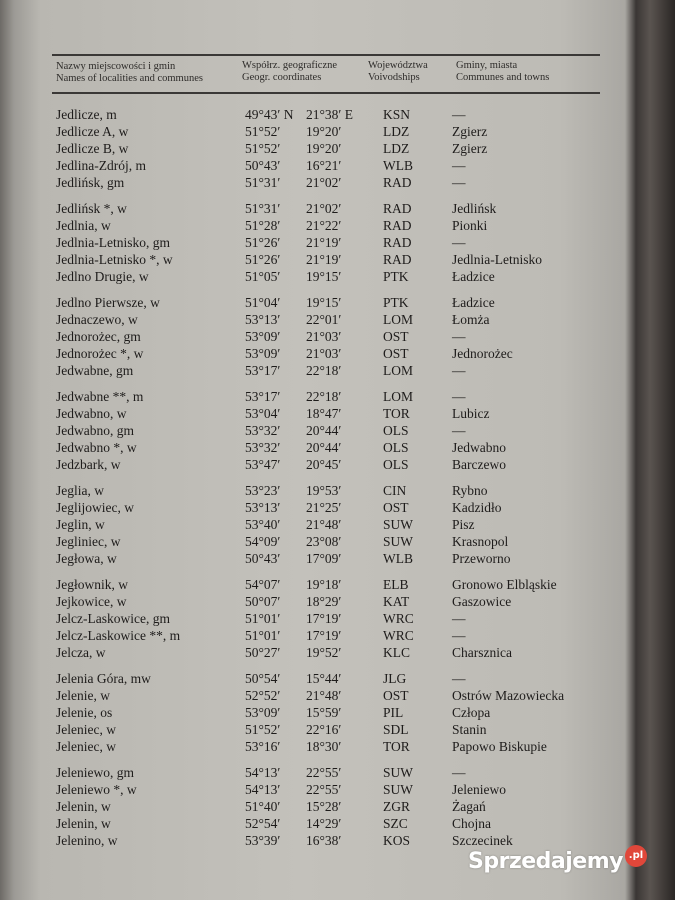 The height and width of the screenshot is (900, 675). What do you see at coordinates (95, 370) in the screenshot?
I see `locality-name: Jedwabne, gm` at bounding box center [95, 370].